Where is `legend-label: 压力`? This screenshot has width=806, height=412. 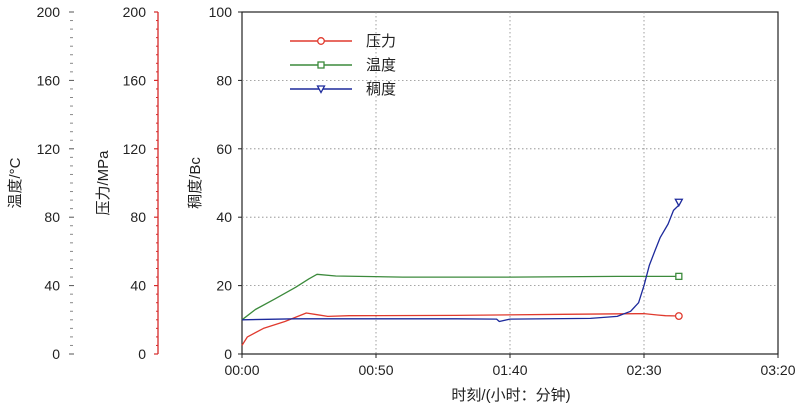 legend-label: 压力 is located at coordinates (381, 41).